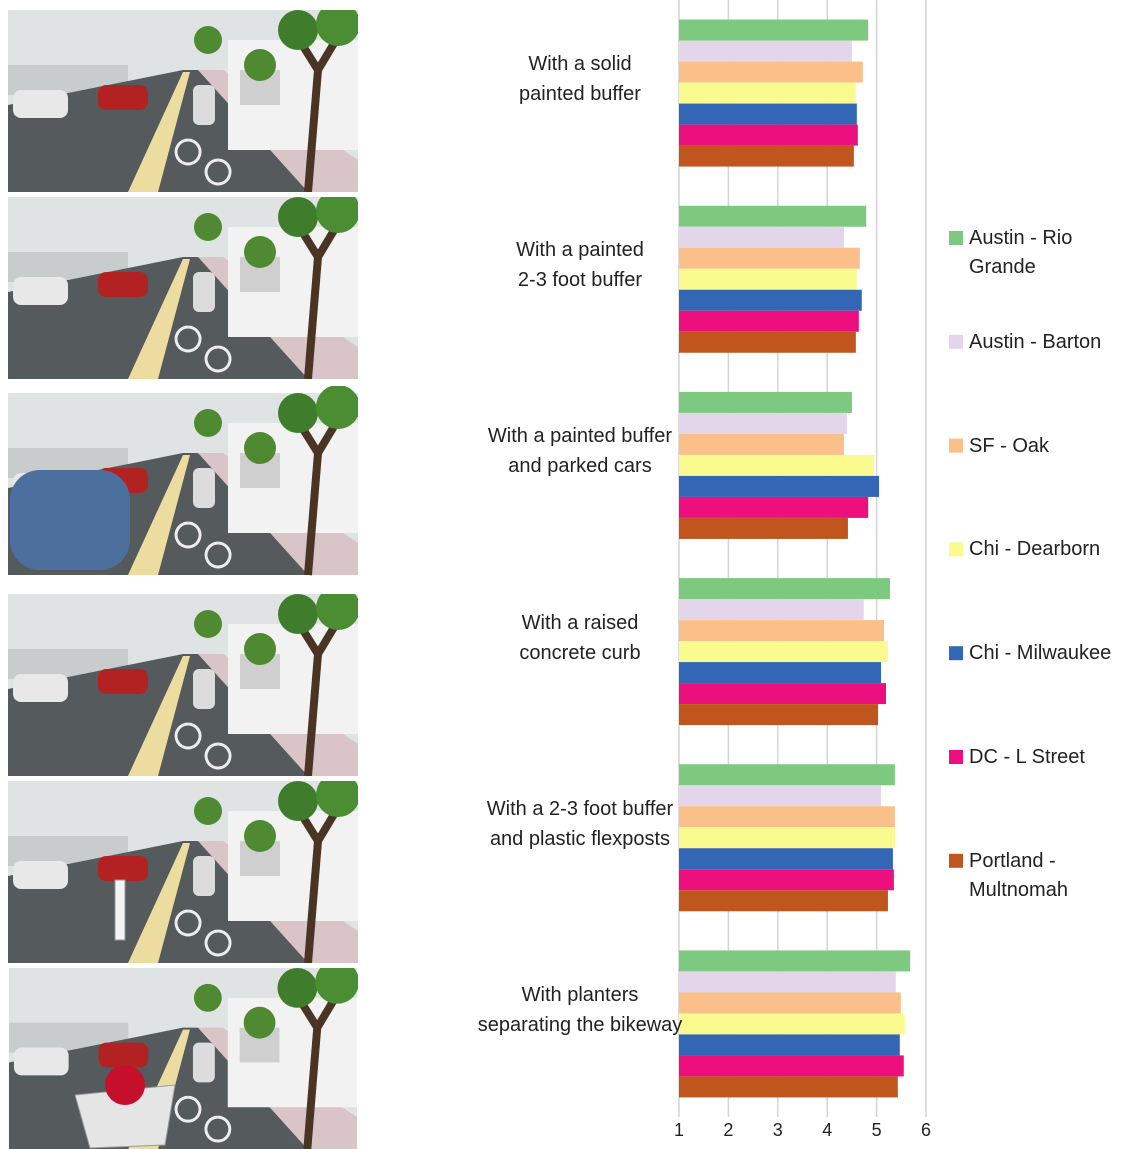  What do you see at coordinates (1040, 653) in the screenshot?
I see `legend-label: Chi - Milwaukee` at bounding box center [1040, 653].